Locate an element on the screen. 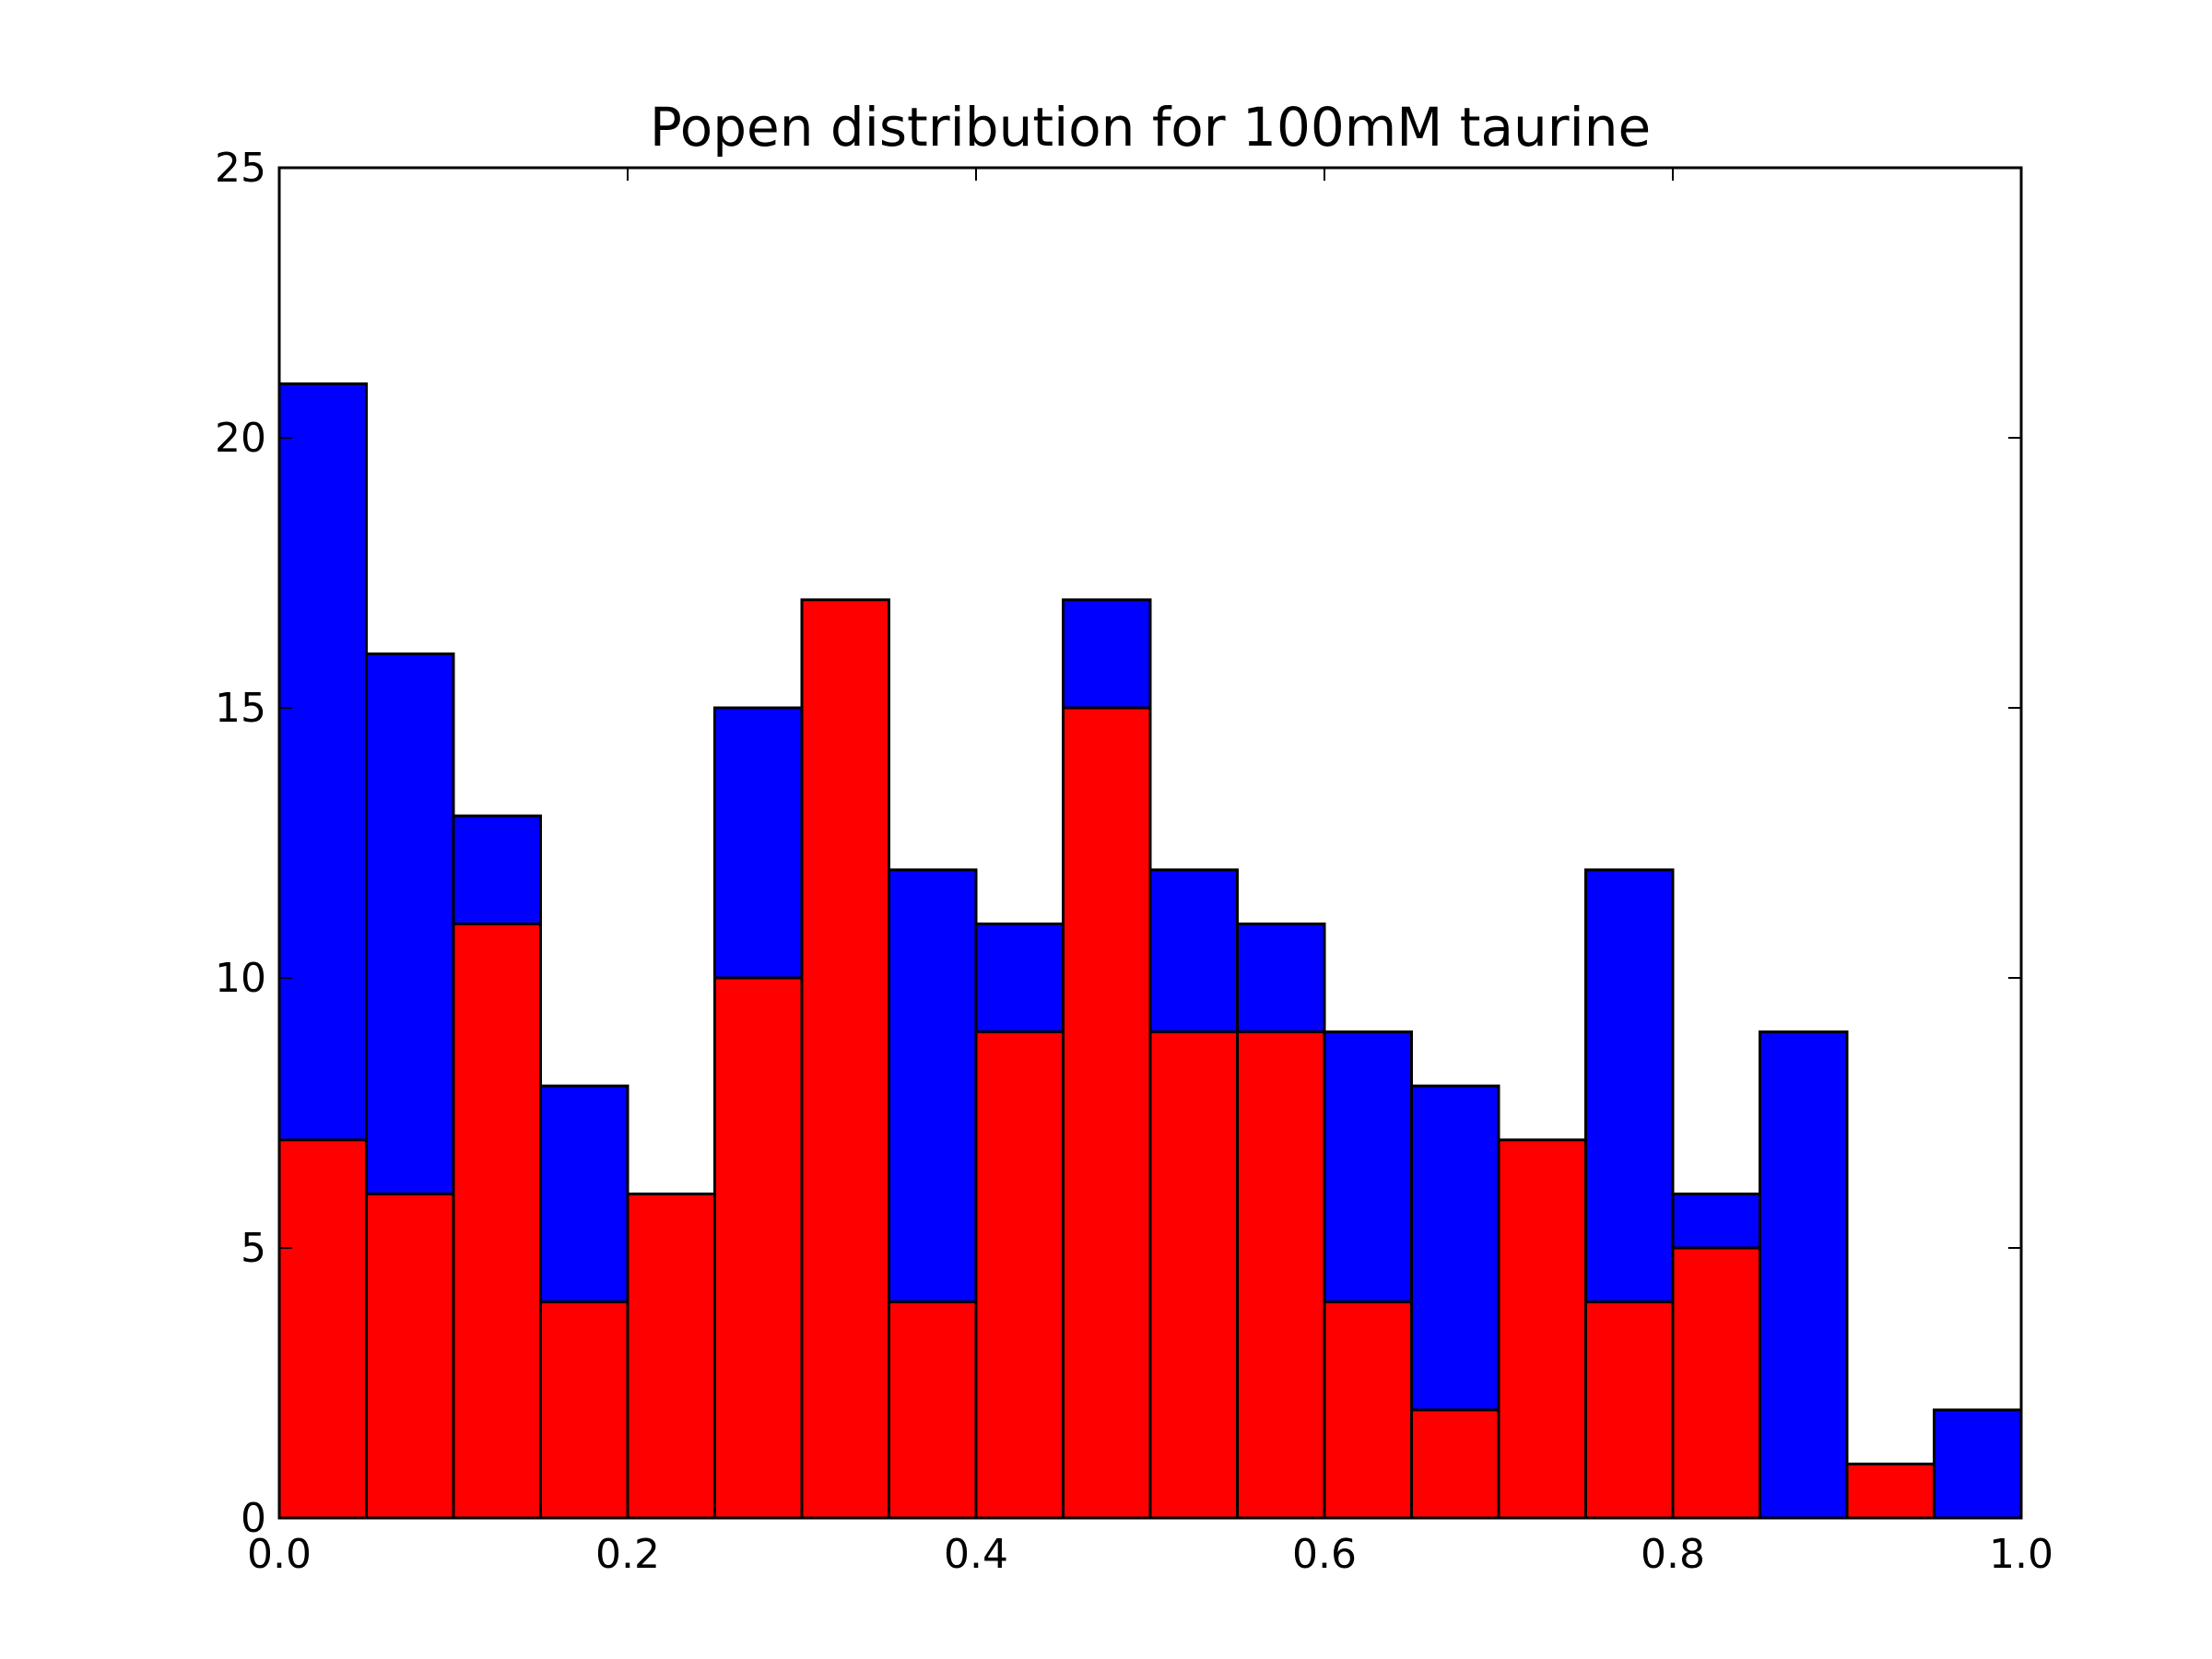  x-tick-label: 0.2 is located at coordinates (627, 1554).